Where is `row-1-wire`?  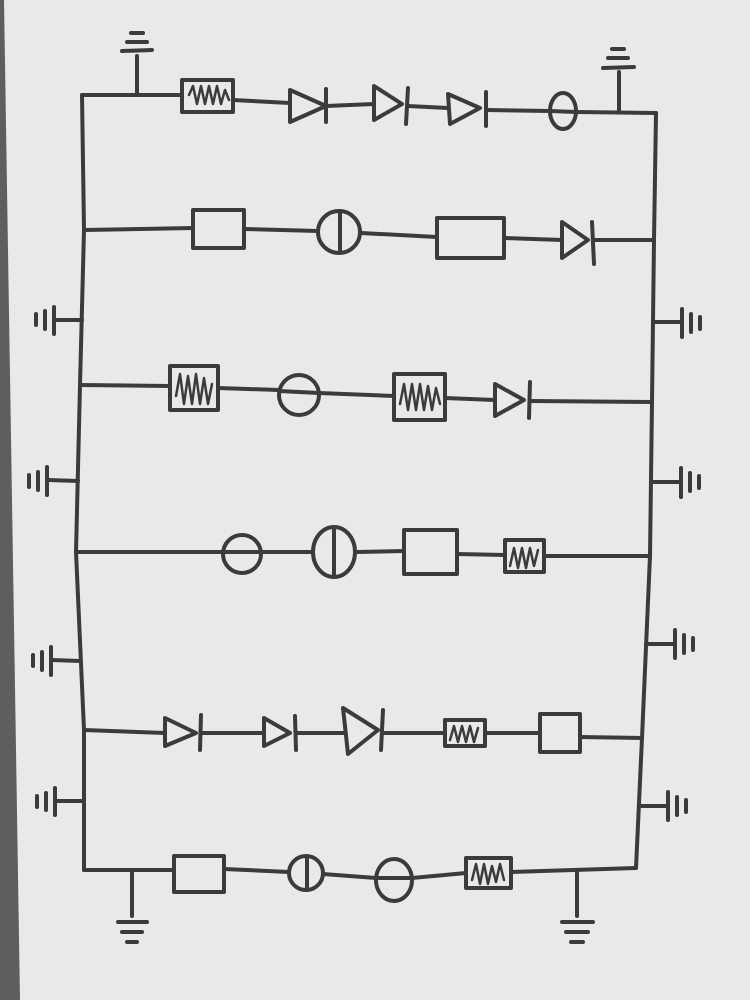
row-1-wire is located at coordinates (369, 104).